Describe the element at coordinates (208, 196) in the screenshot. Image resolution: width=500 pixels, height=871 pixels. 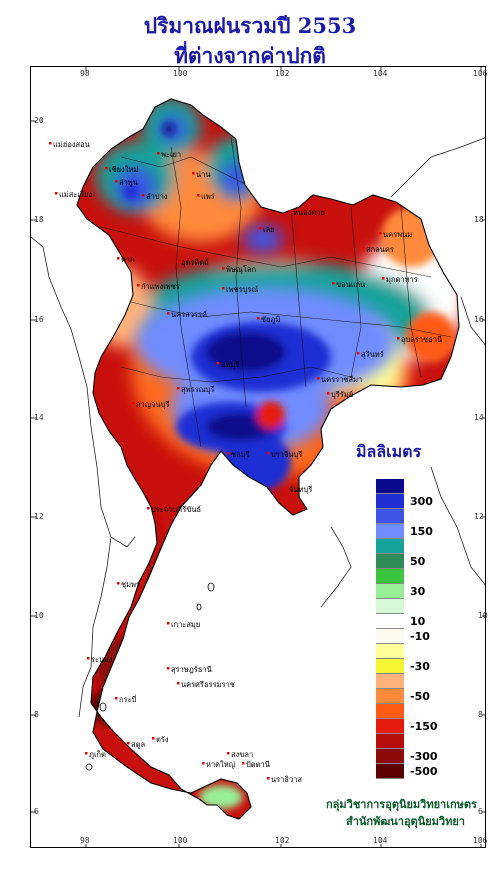
I see `place-label: แพร่` at that location.